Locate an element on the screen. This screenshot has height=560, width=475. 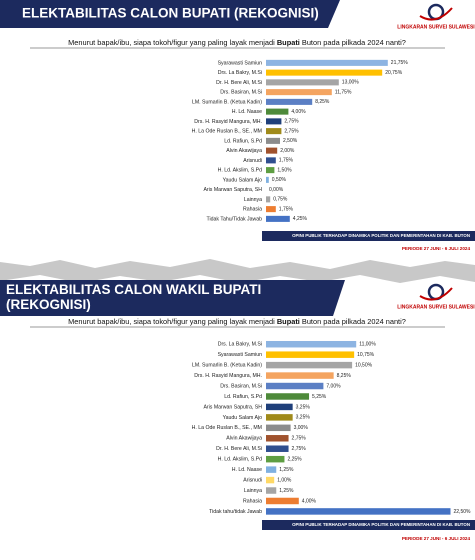
torn-divider is located at coordinates (237, 271).